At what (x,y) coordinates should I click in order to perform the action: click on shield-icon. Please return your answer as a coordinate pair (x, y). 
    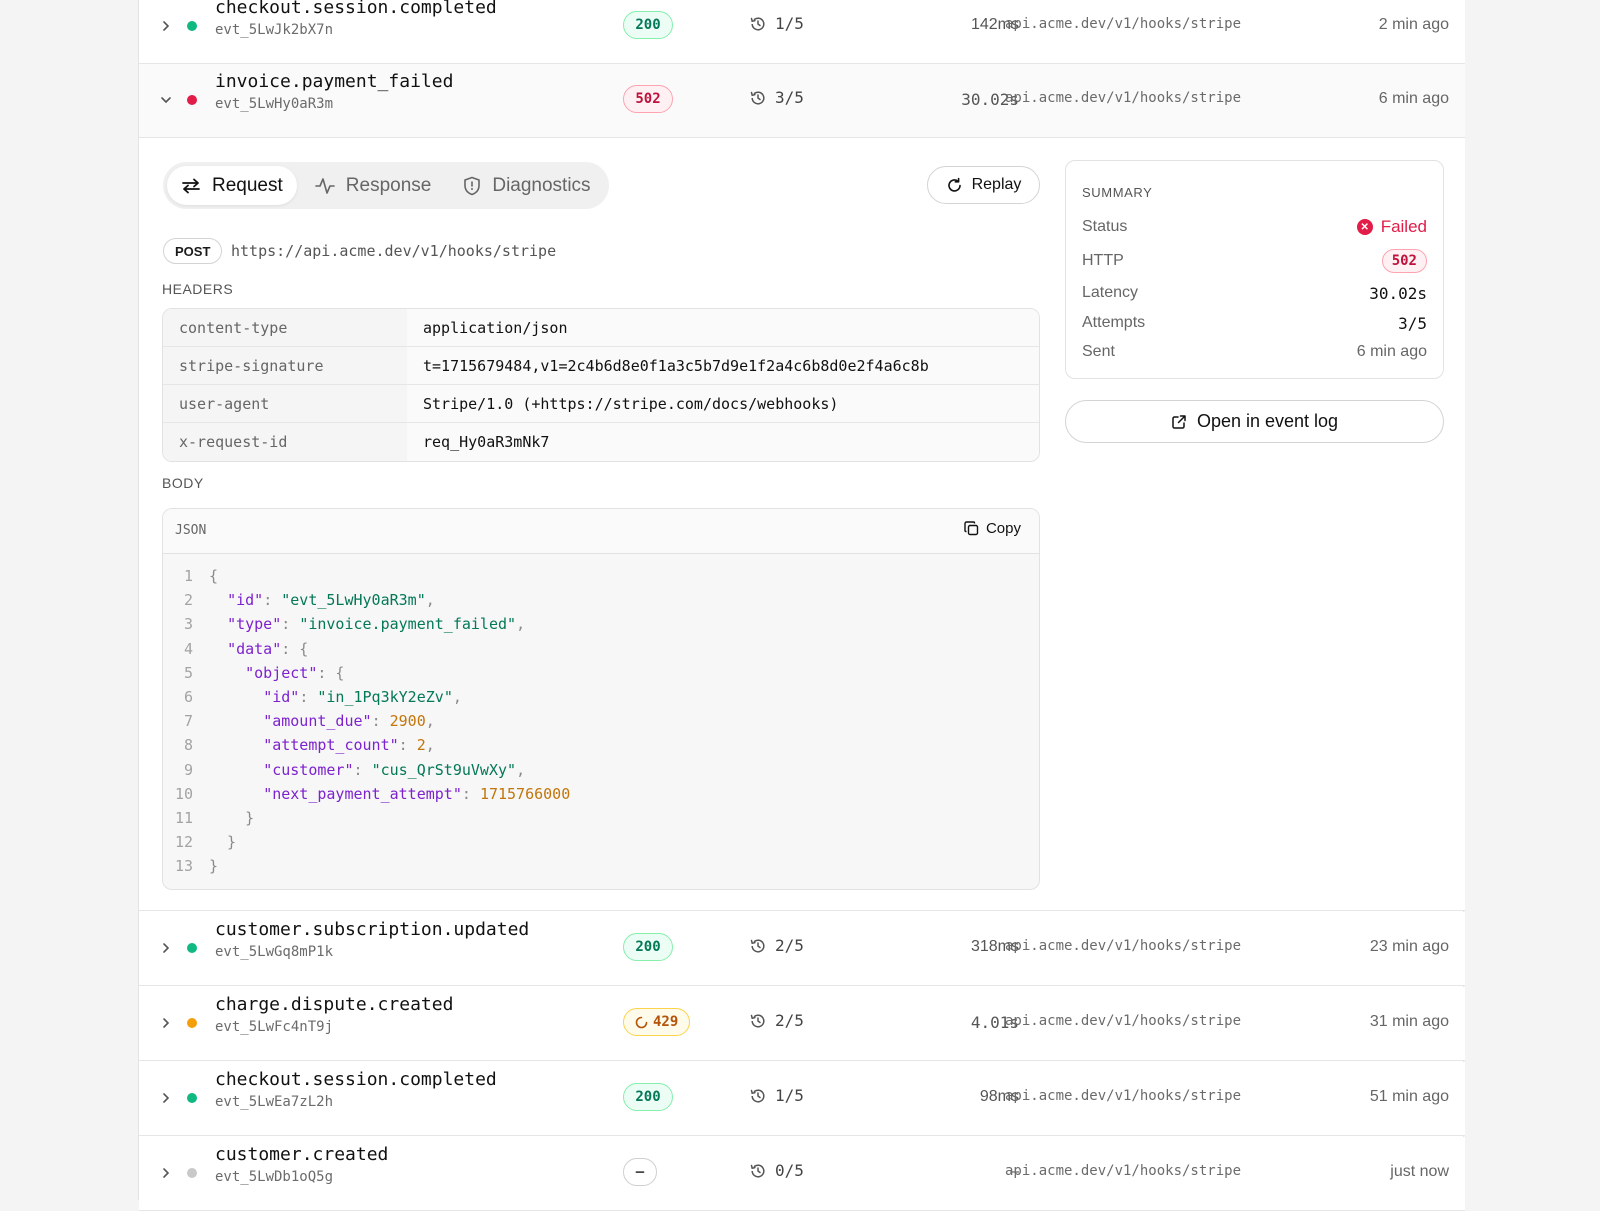
    Looking at the image, I should click on (472, 185).